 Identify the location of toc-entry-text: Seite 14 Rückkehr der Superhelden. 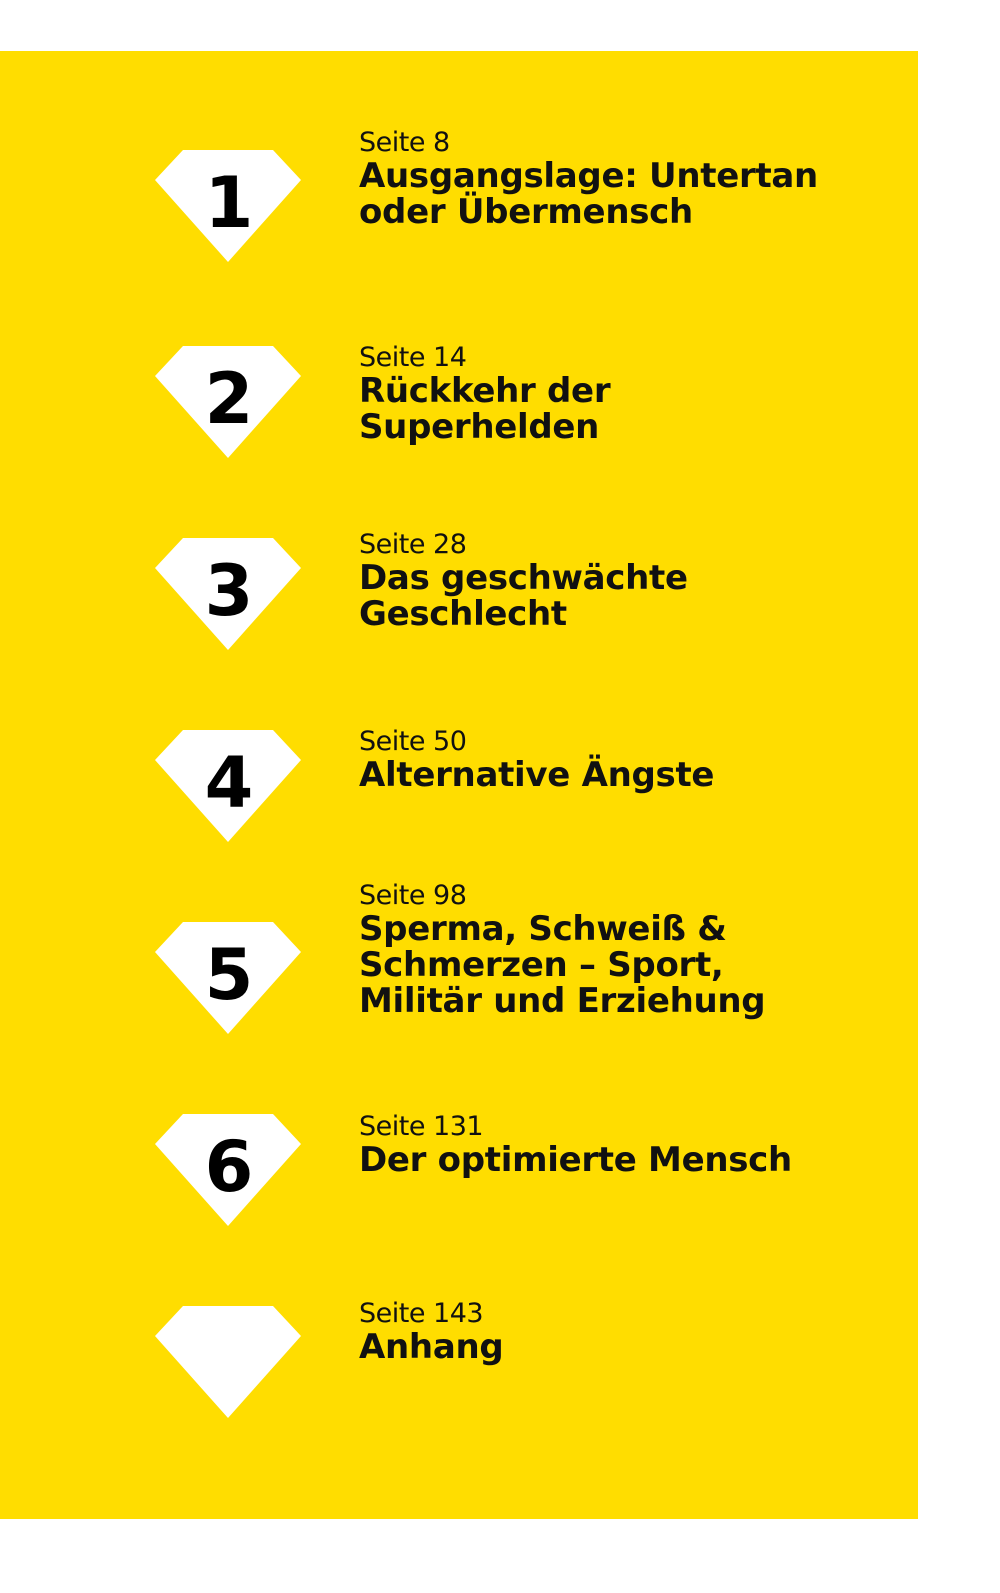
(619, 394).